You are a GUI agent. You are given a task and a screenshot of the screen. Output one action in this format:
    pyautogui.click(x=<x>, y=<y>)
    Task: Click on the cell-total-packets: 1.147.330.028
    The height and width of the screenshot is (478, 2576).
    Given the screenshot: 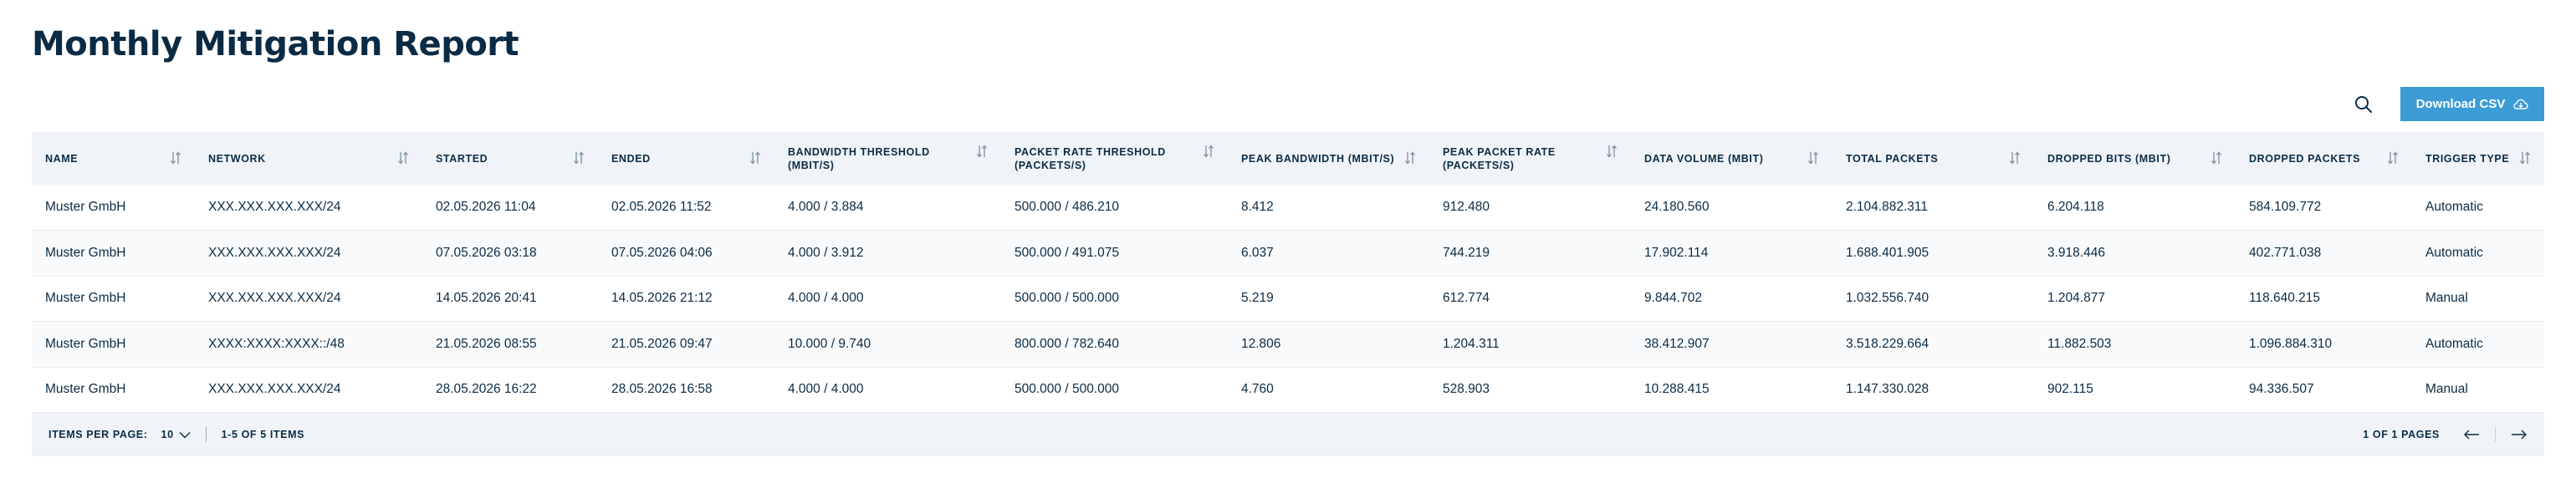 What is the action you would take?
    pyautogui.click(x=1887, y=389)
    